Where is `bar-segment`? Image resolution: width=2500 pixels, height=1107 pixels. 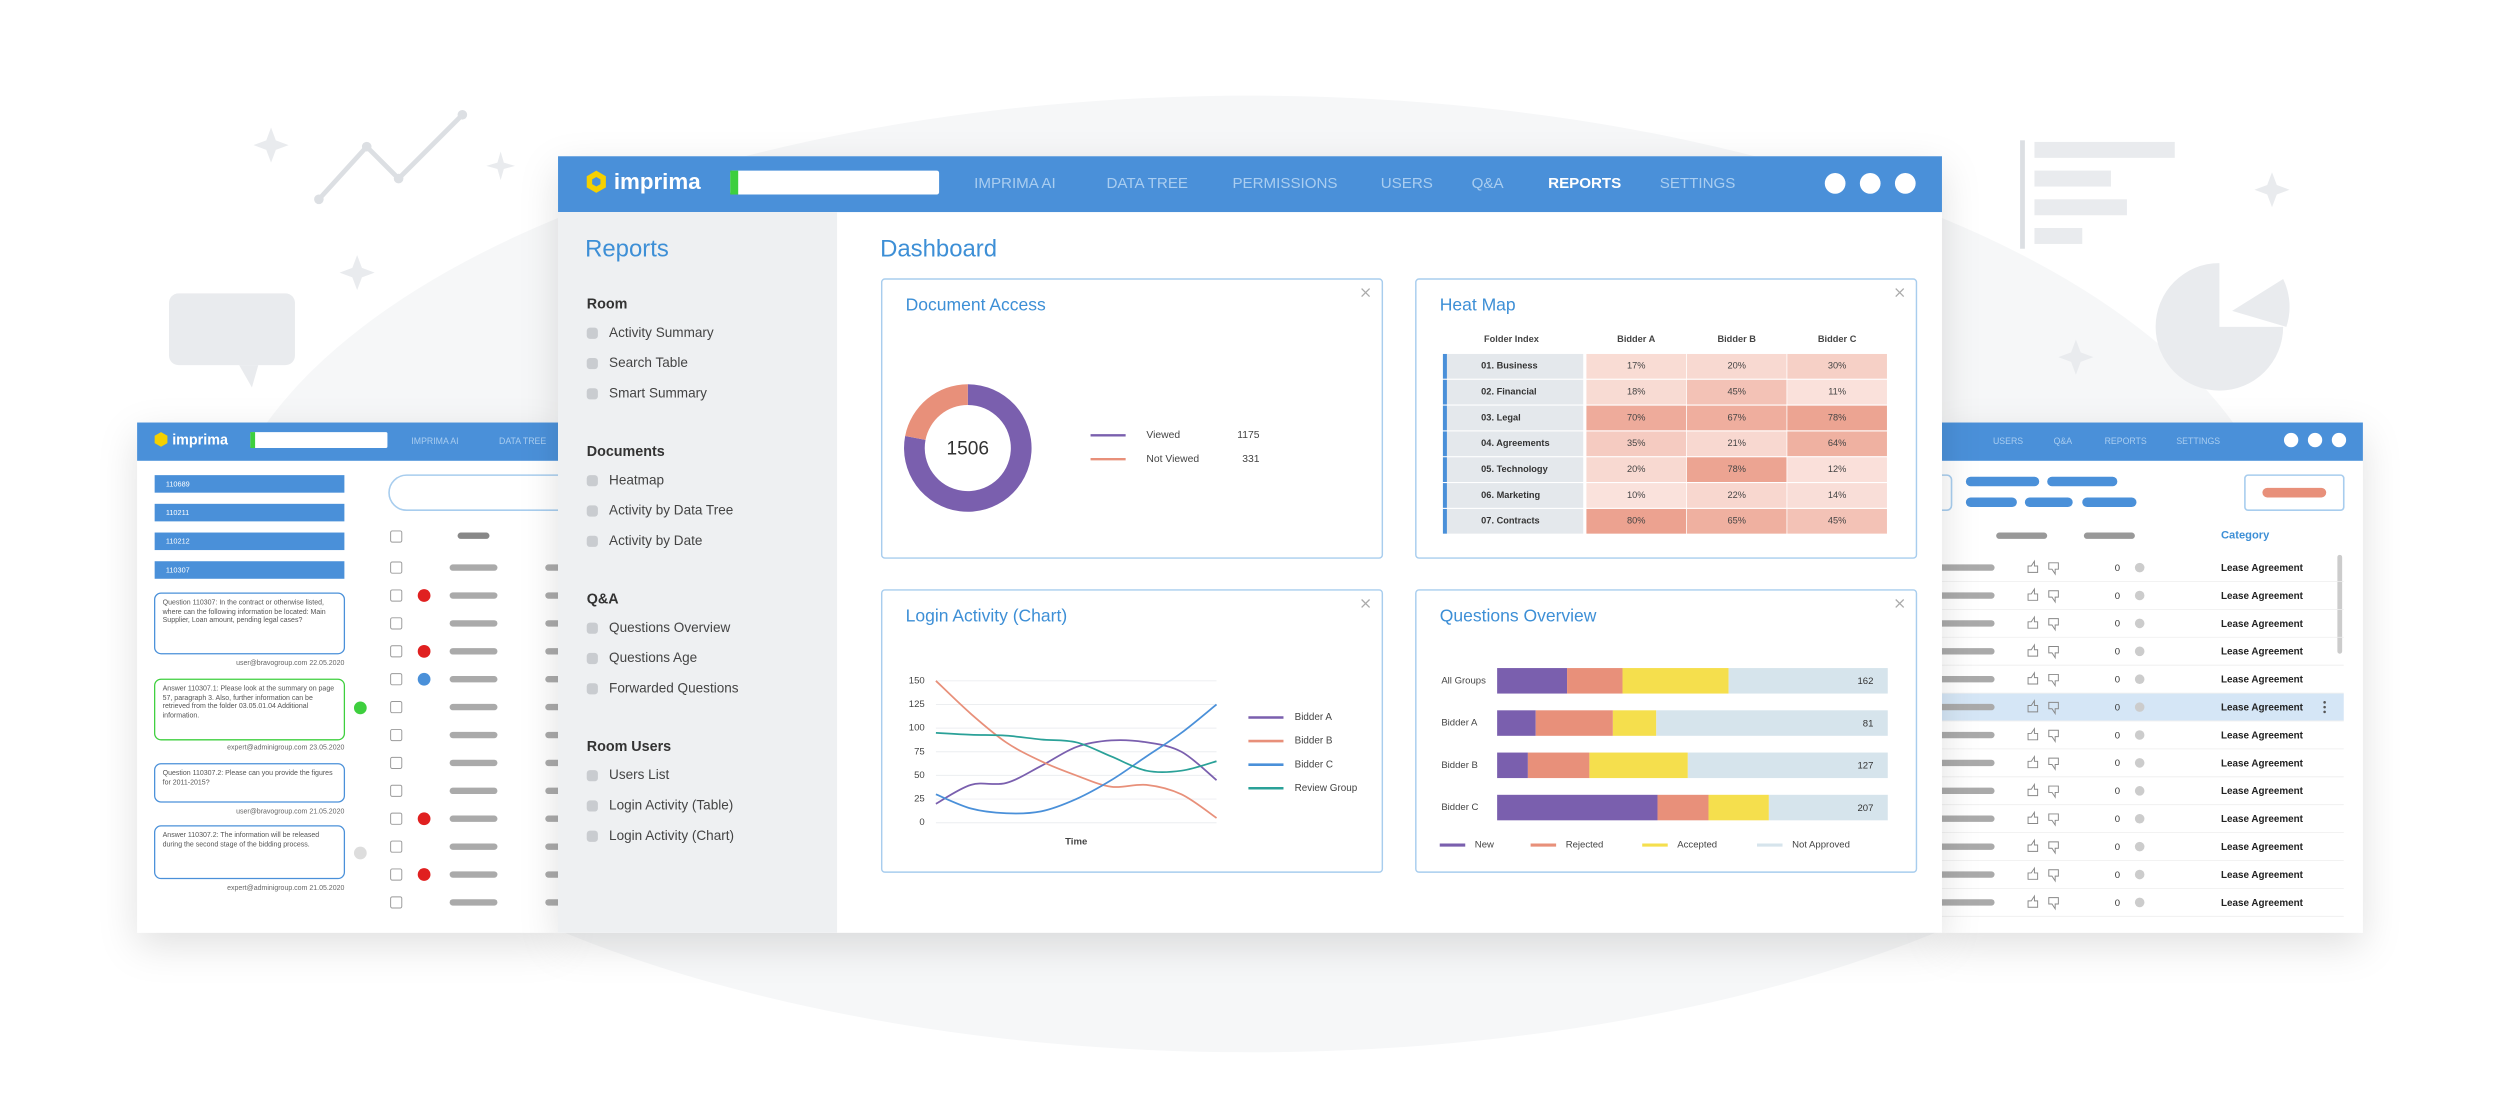
bar-segment is located at coordinates (1787, 765).